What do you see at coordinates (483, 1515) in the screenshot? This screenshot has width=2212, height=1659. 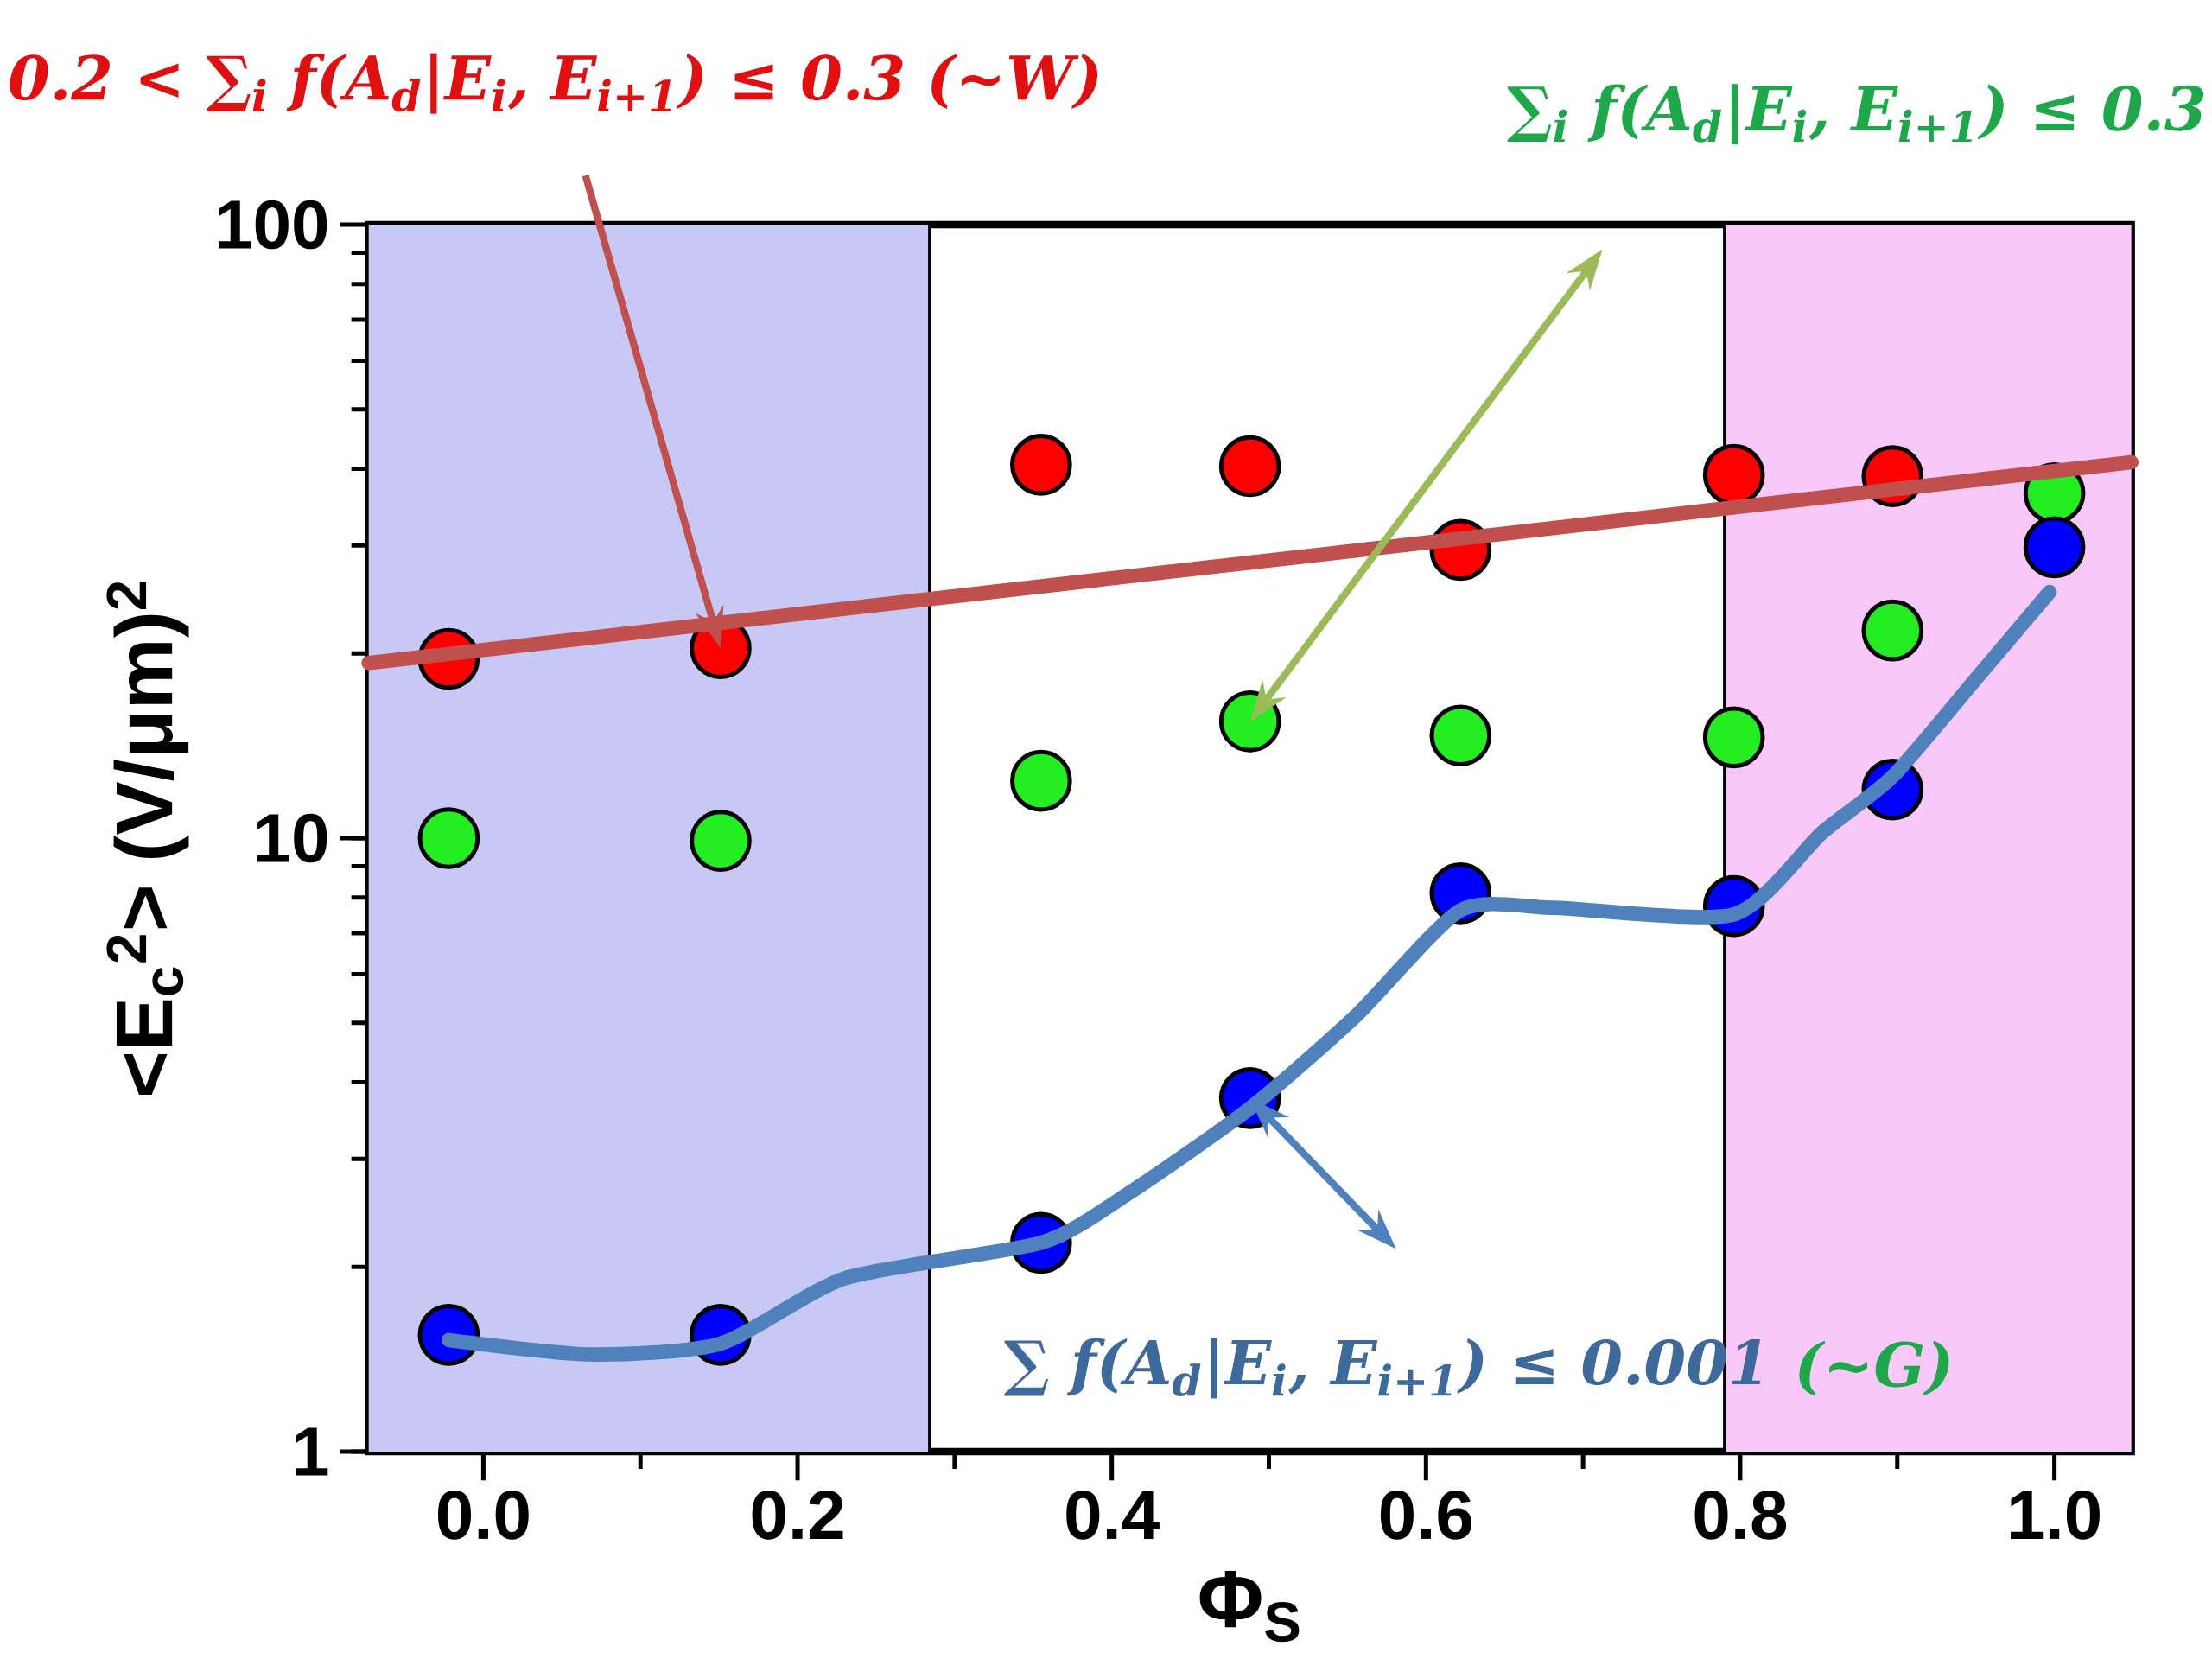 I see `x-tick-label: 0.0` at bounding box center [483, 1515].